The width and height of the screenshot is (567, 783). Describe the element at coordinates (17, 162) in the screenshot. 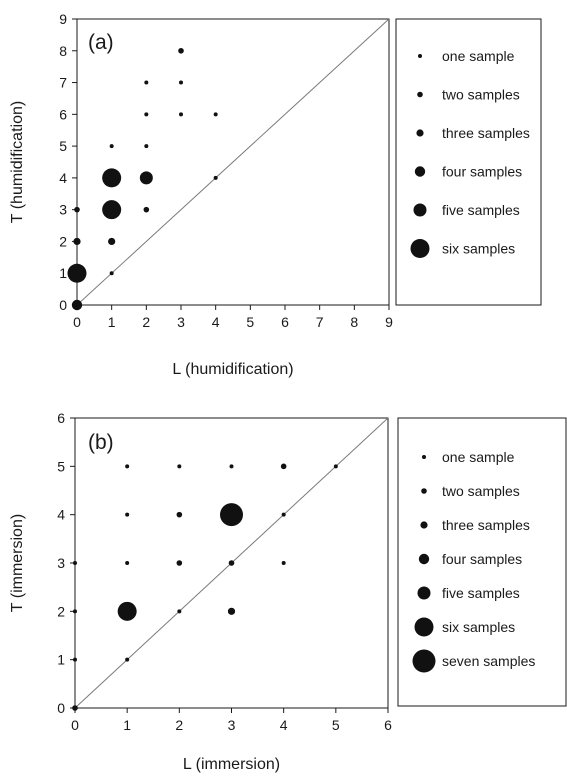

I see `y-axis-label: T (humidification)` at that location.